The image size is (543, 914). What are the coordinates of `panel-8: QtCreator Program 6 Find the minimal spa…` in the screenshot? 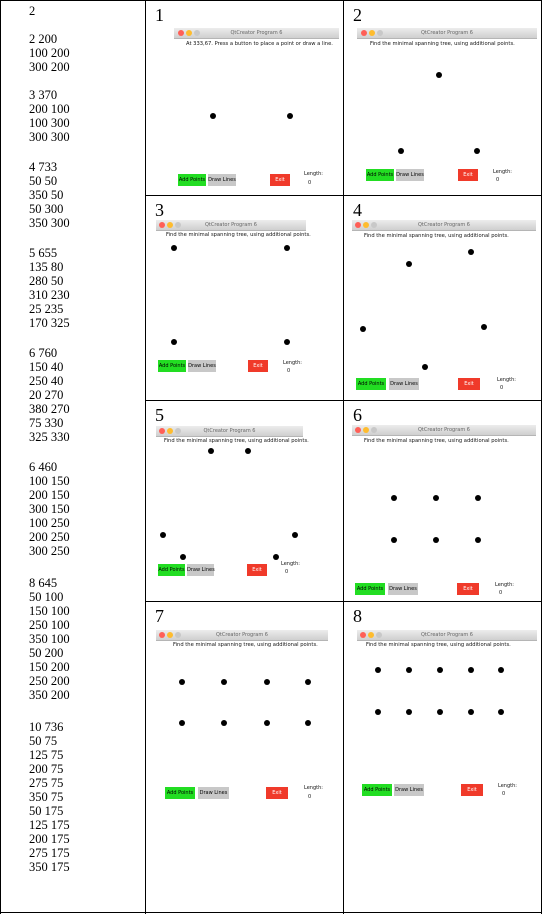 It's located at (442, 757).